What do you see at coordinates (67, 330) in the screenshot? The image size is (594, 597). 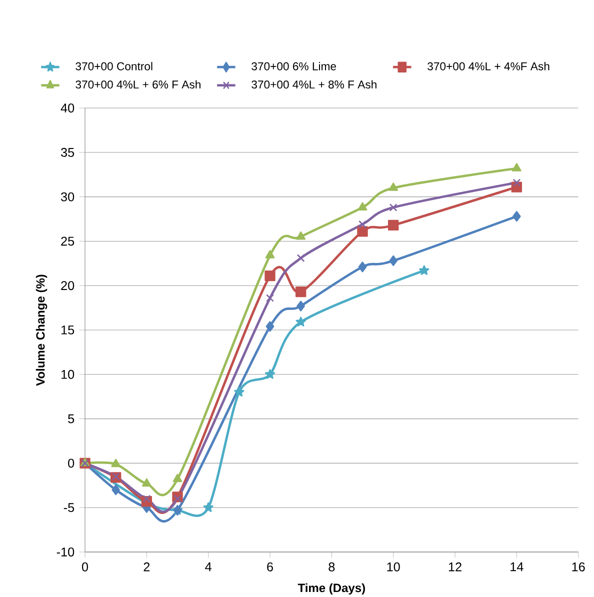 I see `y-tick-label: 15` at bounding box center [67, 330].